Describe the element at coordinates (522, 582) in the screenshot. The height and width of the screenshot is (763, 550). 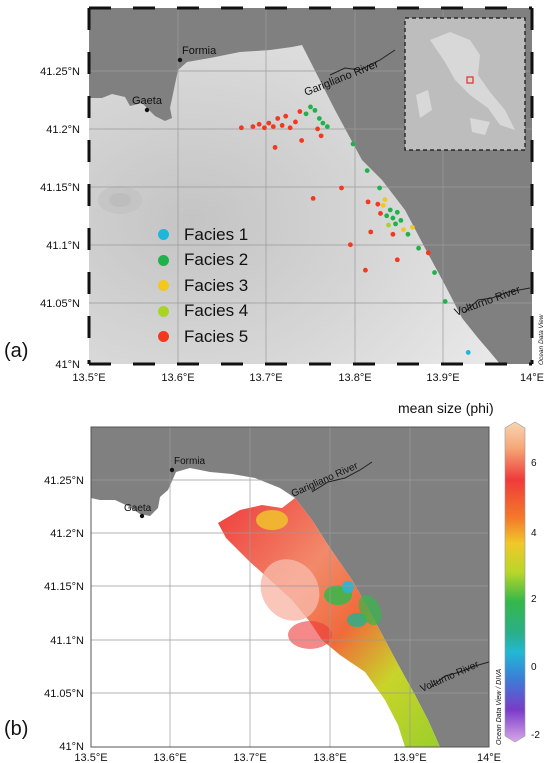
I see `colorbar: 6 4 2 0 -2` at that location.